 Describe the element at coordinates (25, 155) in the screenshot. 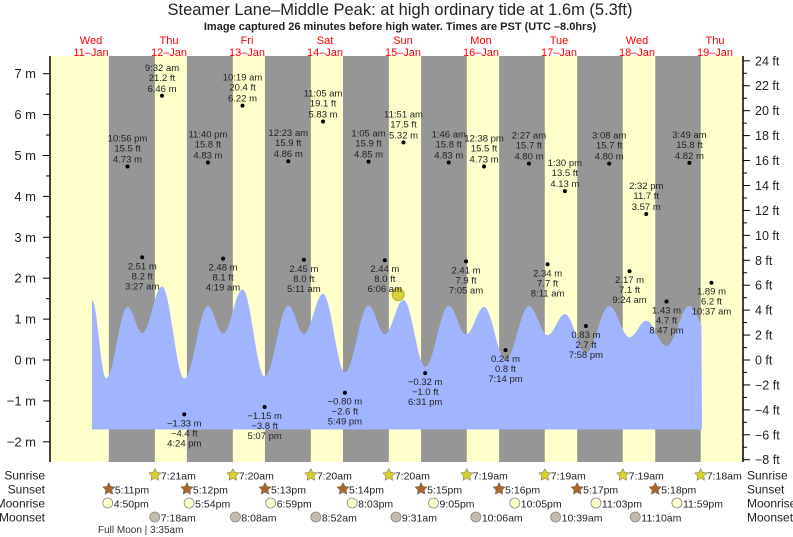

I see `left-tick-label: 5 m` at that location.